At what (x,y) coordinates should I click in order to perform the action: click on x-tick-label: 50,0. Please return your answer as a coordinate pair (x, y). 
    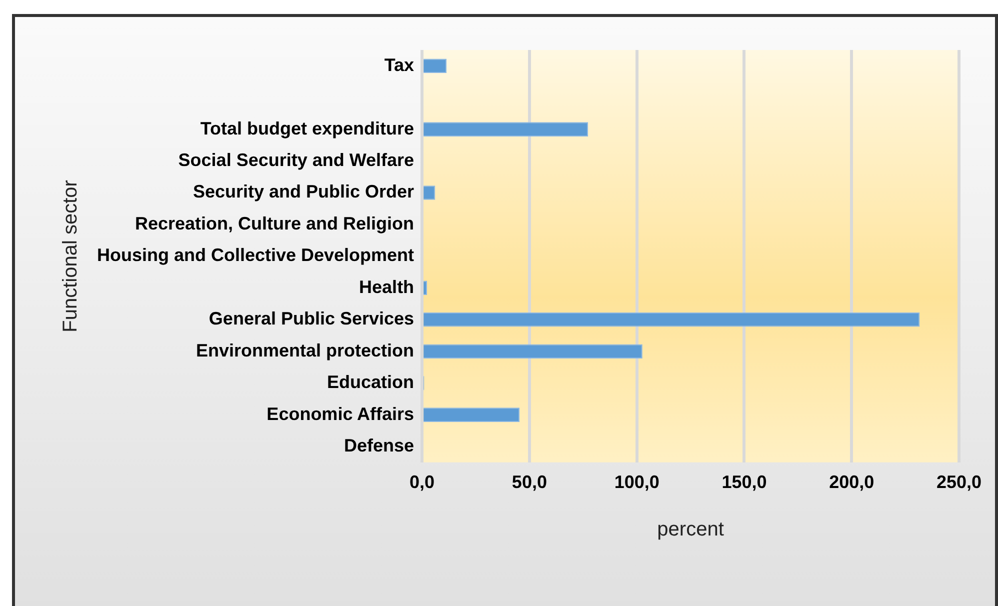
    Looking at the image, I should click on (529, 482).